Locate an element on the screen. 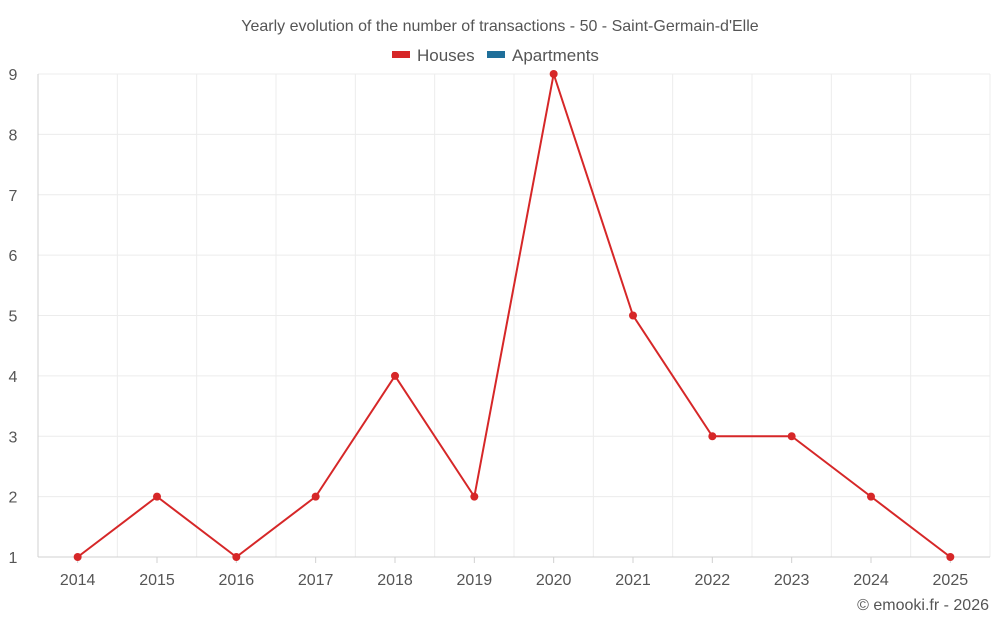 The image size is (1000, 625). x-tick-label: 2019 is located at coordinates (475, 580).